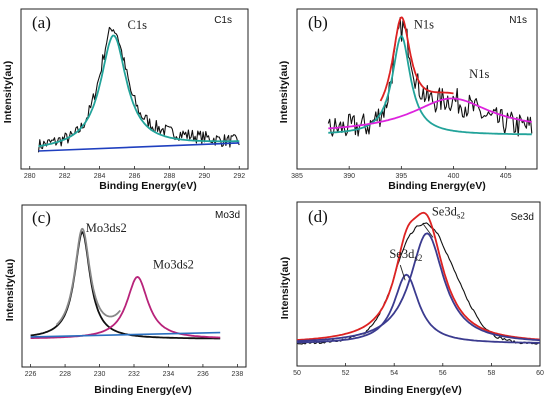 This screenshot has height=405, width=550. What do you see at coordinates (394, 373) in the screenshot?
I see `panel-d-tick-label: 54` at bounding box center [394, 373].